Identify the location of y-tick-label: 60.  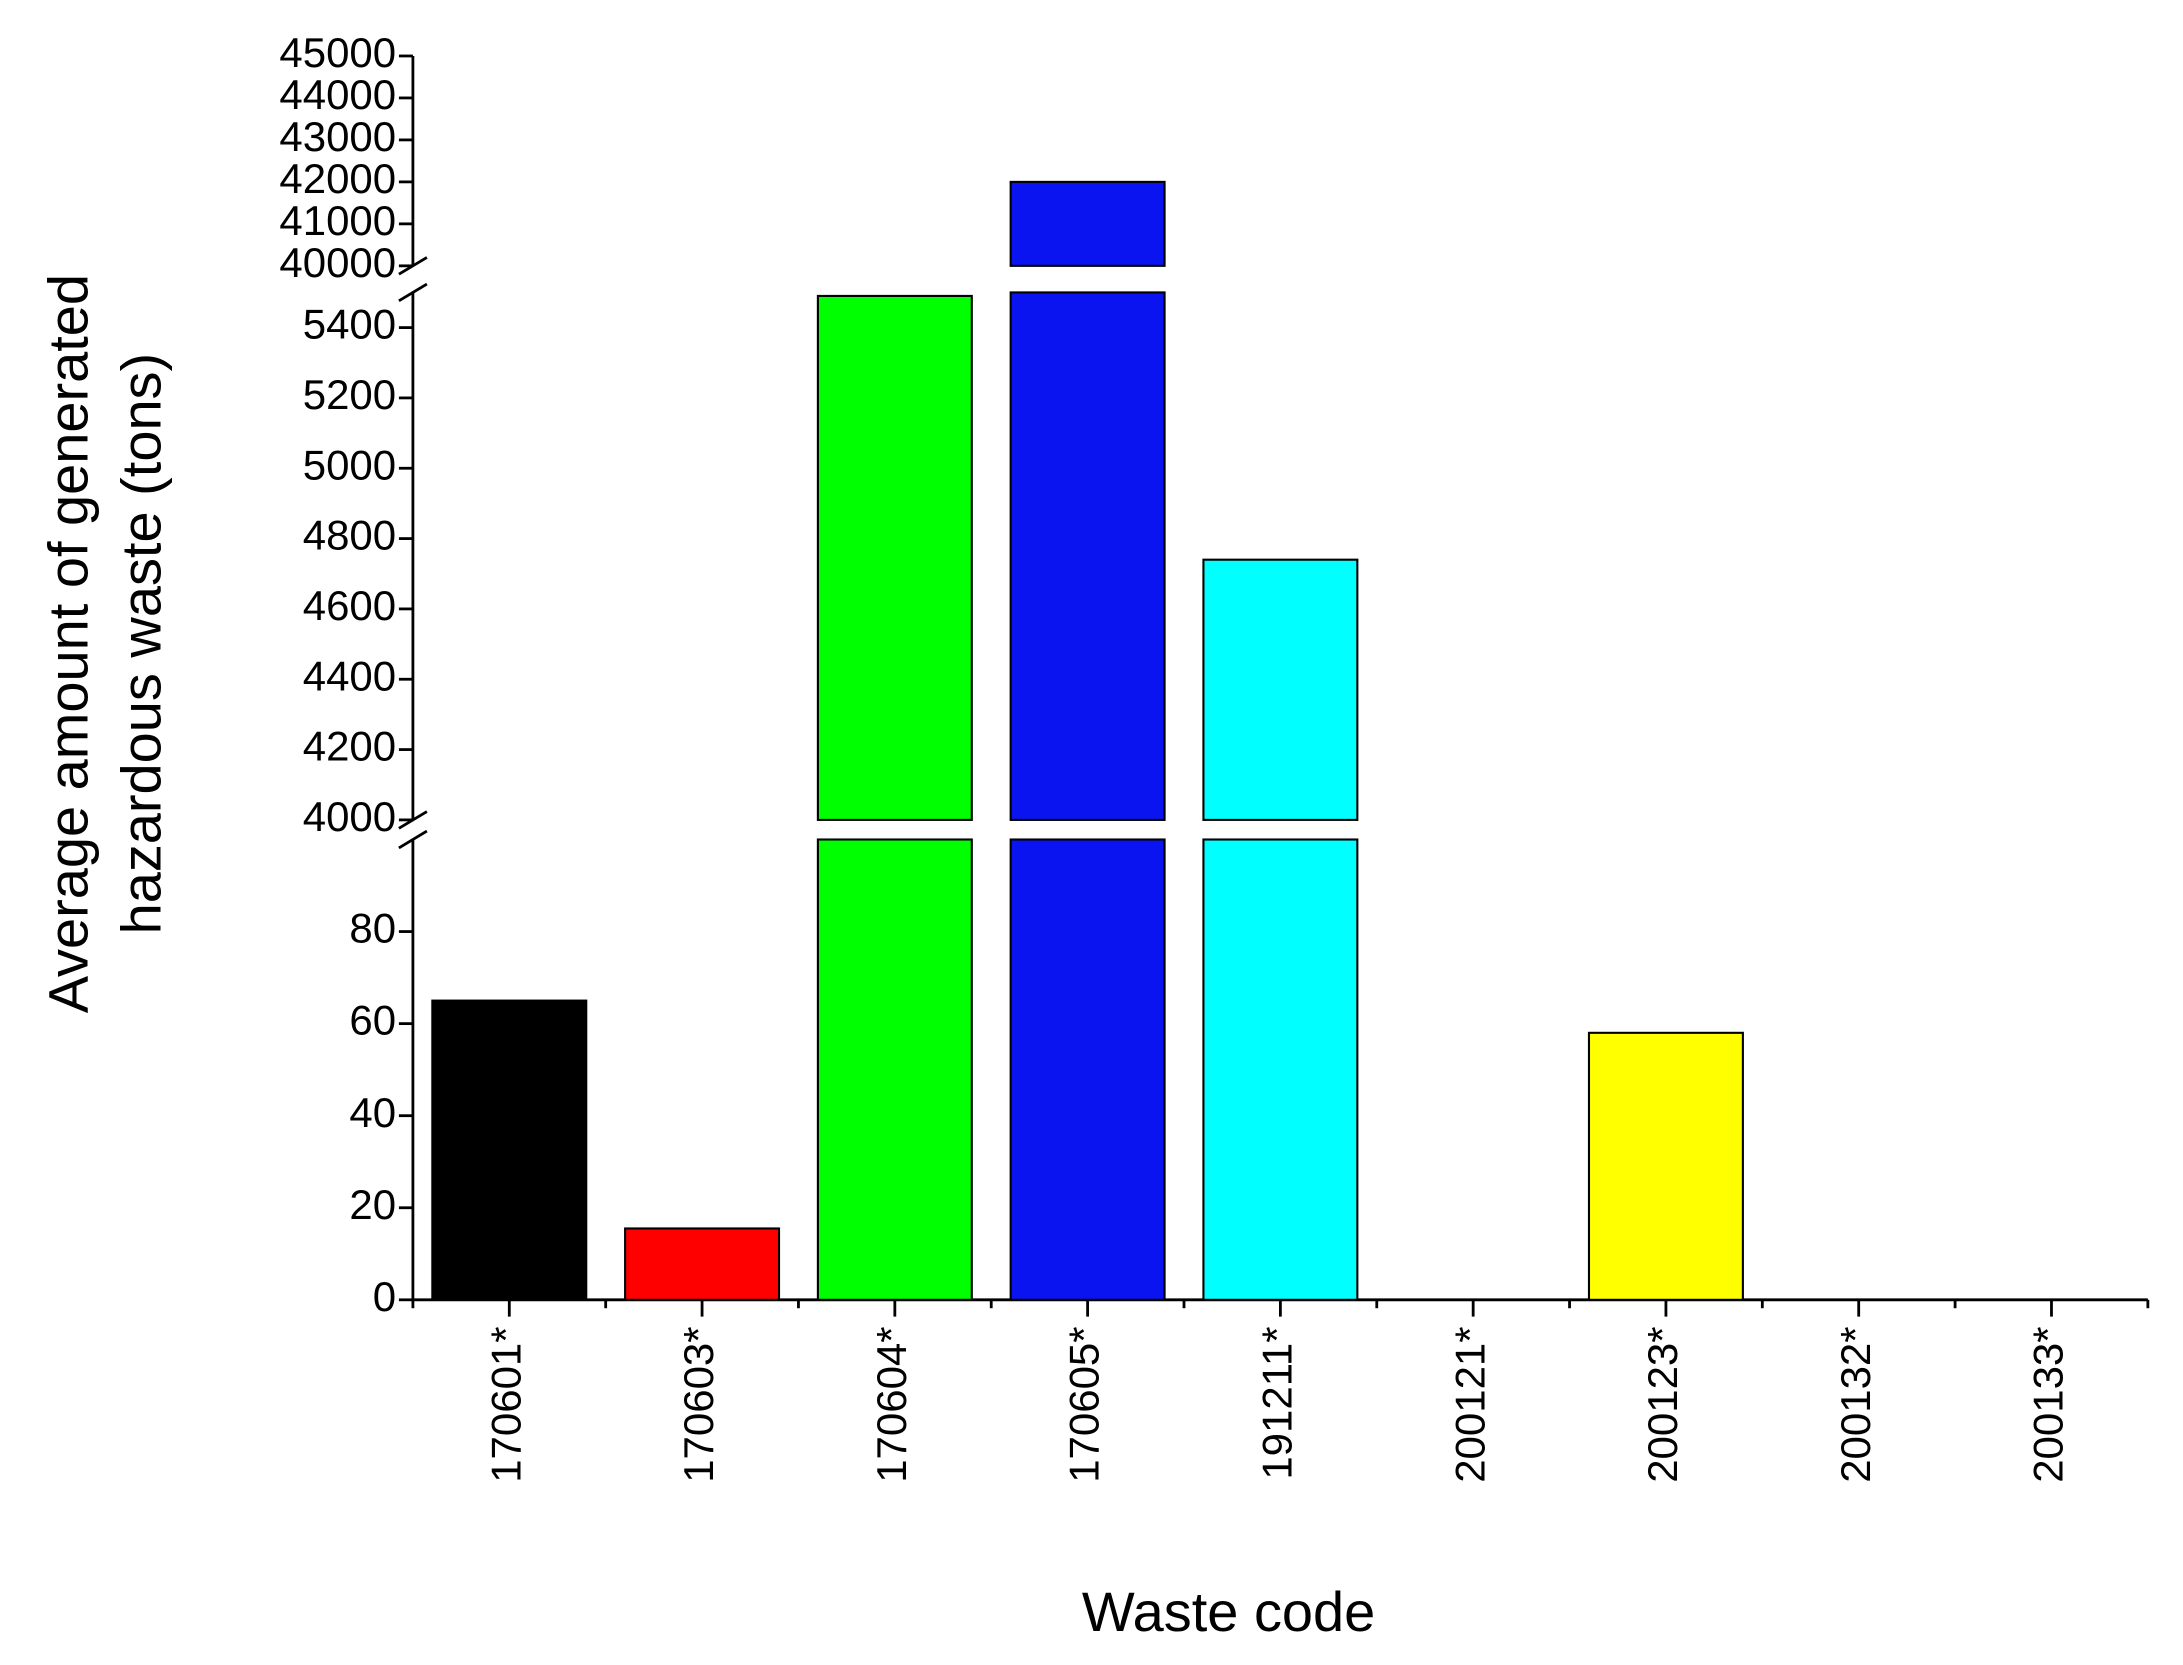
(372, 1020).